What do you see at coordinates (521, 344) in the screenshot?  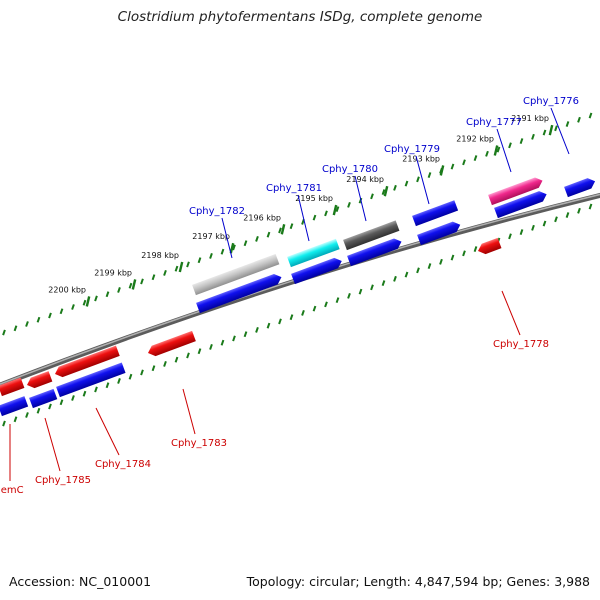 I see `gene-label: Cphy_1778` at bounding box center [521, 344].